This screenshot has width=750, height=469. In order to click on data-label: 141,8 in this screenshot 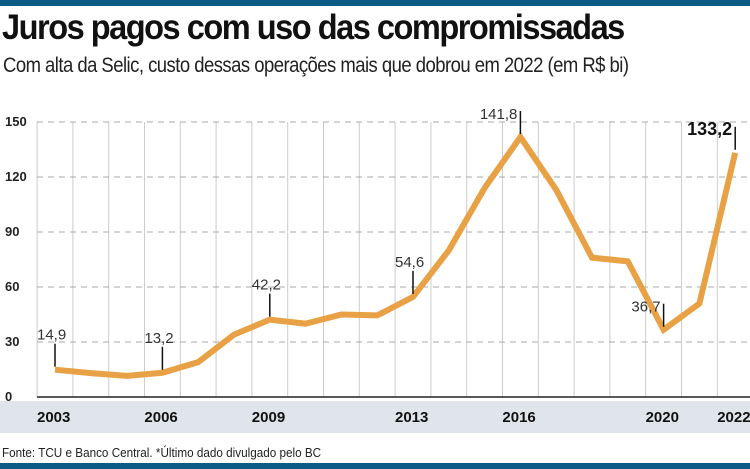, I will do `click(499, 114)`.